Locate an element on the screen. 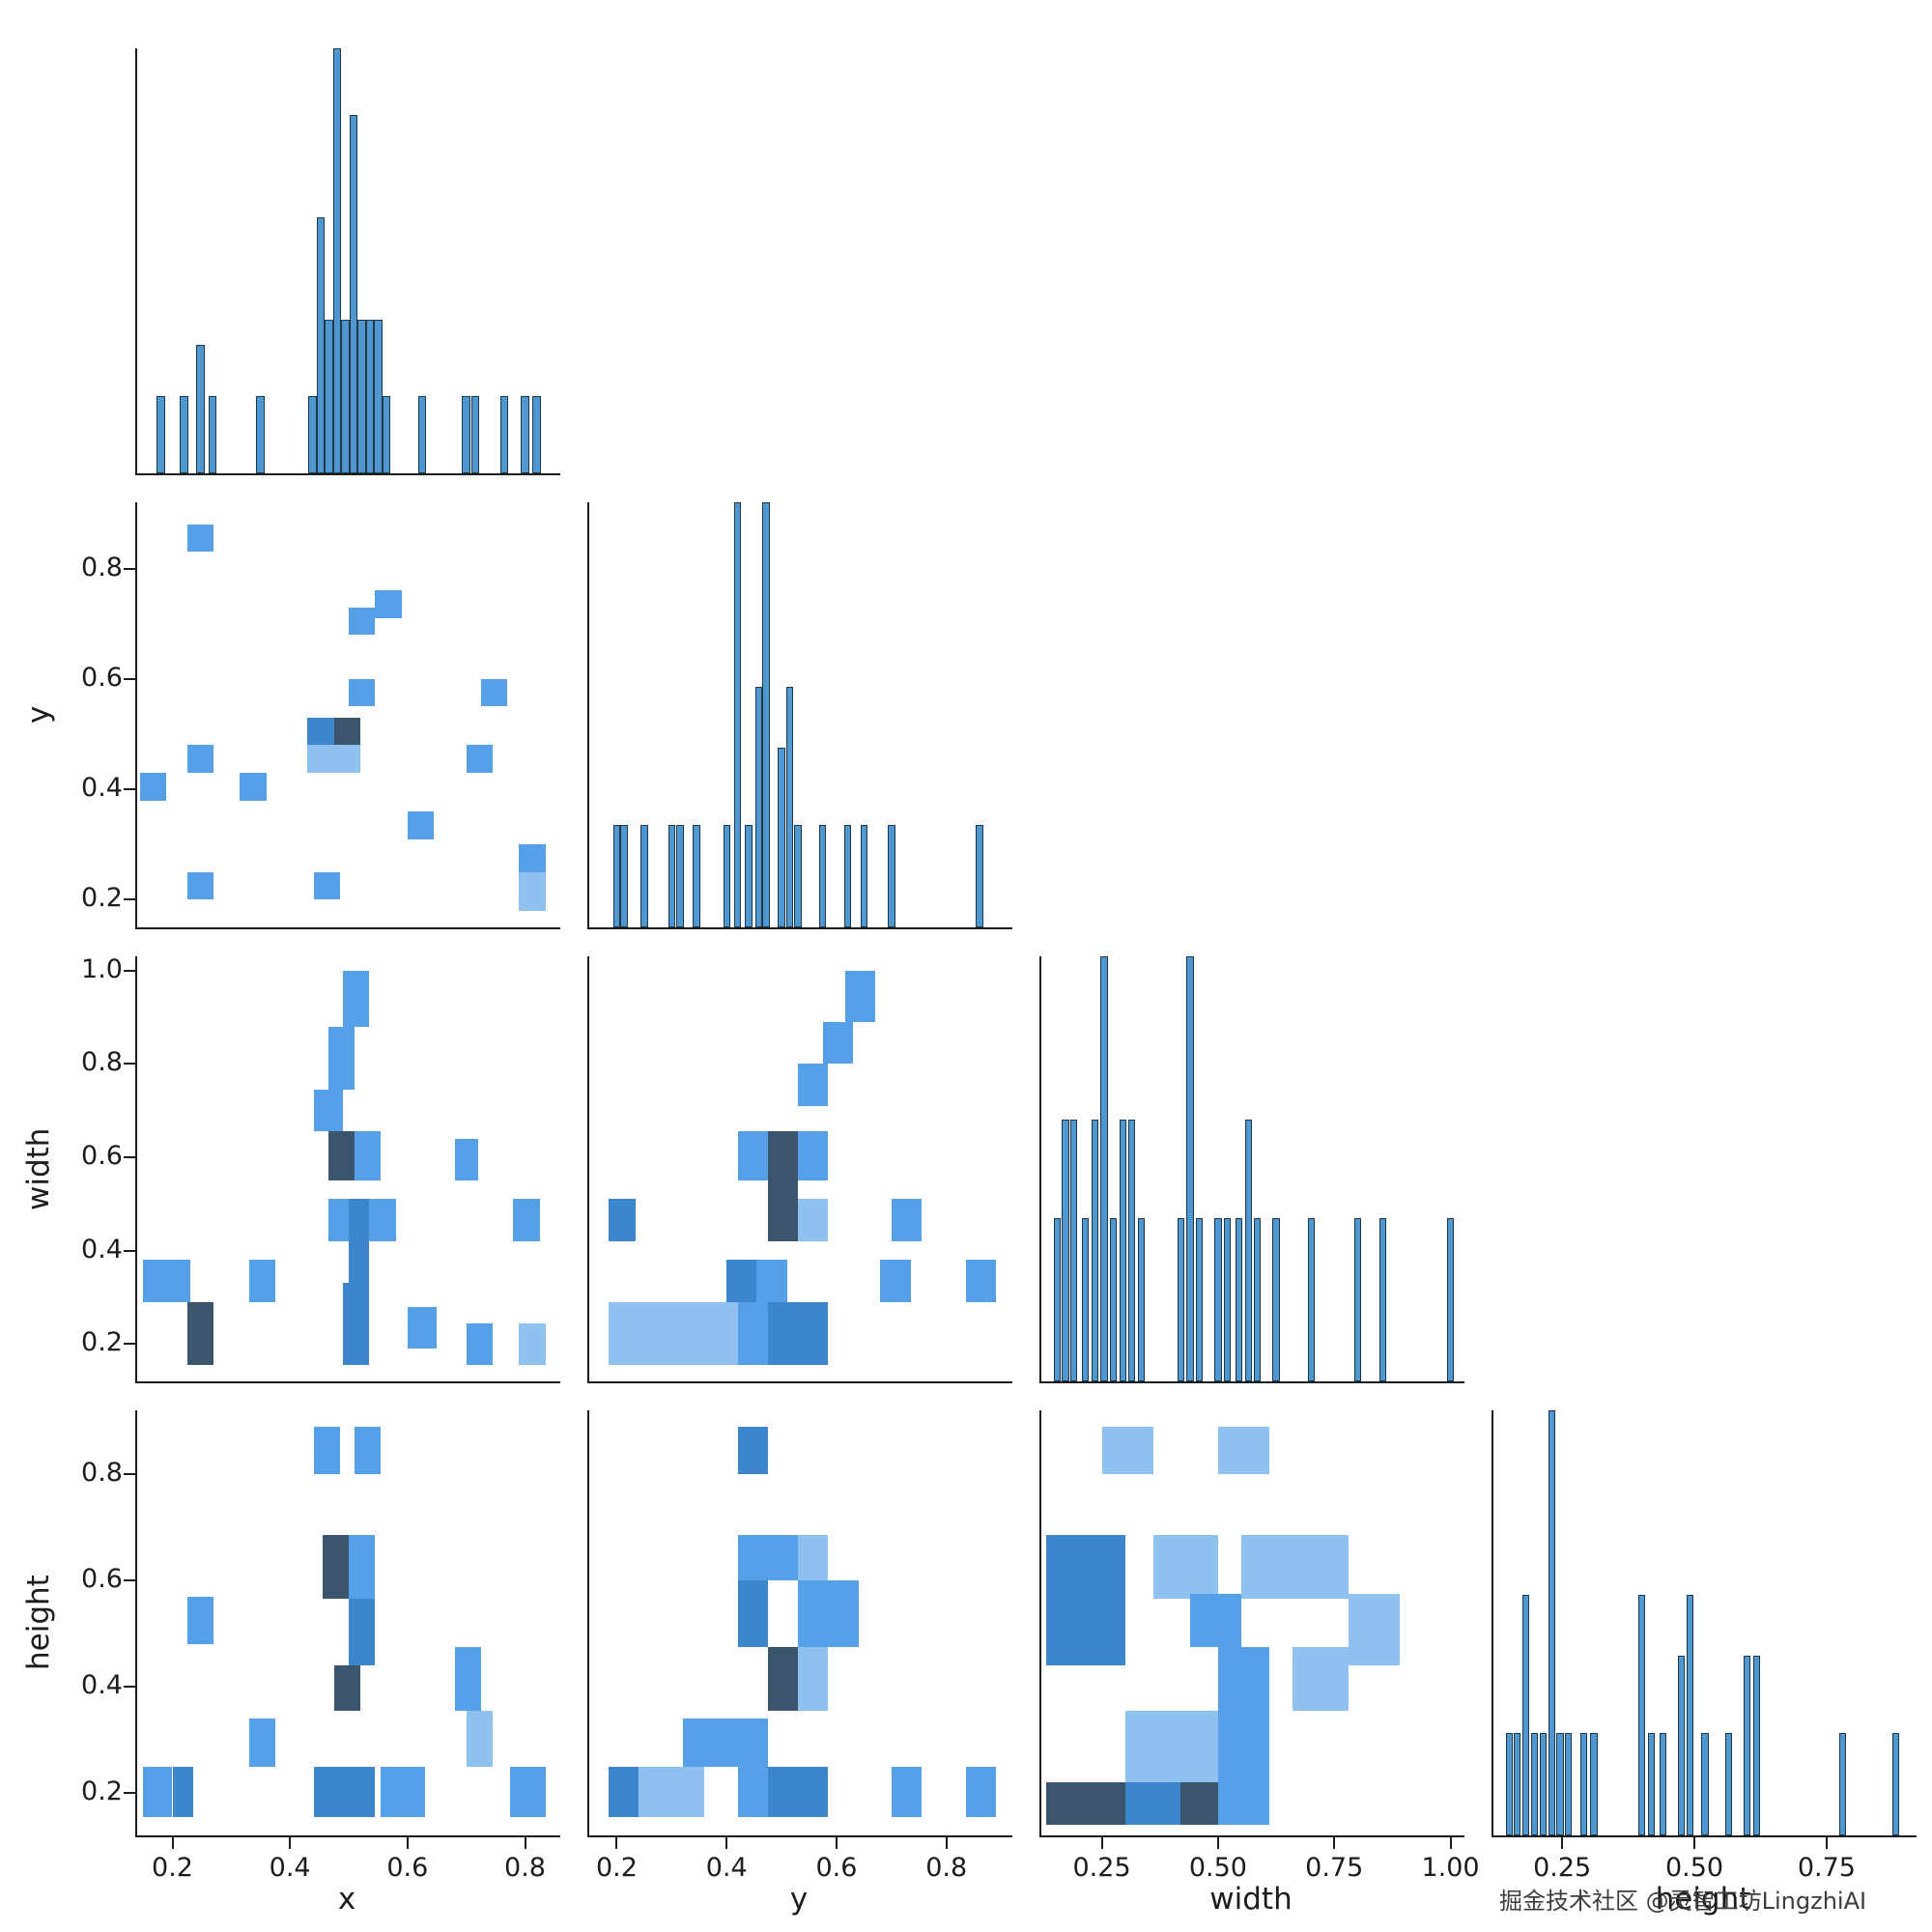  panel-hist2d-height-vs-width: 0.25 0.50 0.75 1.00 is located at coordinates (1259, 1646).